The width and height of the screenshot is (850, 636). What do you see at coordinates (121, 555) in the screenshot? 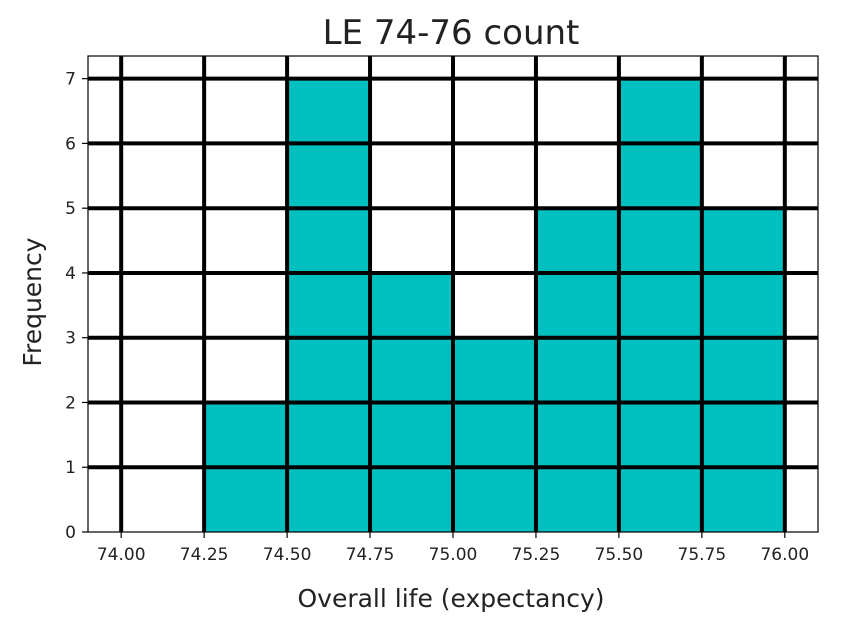
I see `x-tick-label: 74.00` at bounding box center [121, 555].